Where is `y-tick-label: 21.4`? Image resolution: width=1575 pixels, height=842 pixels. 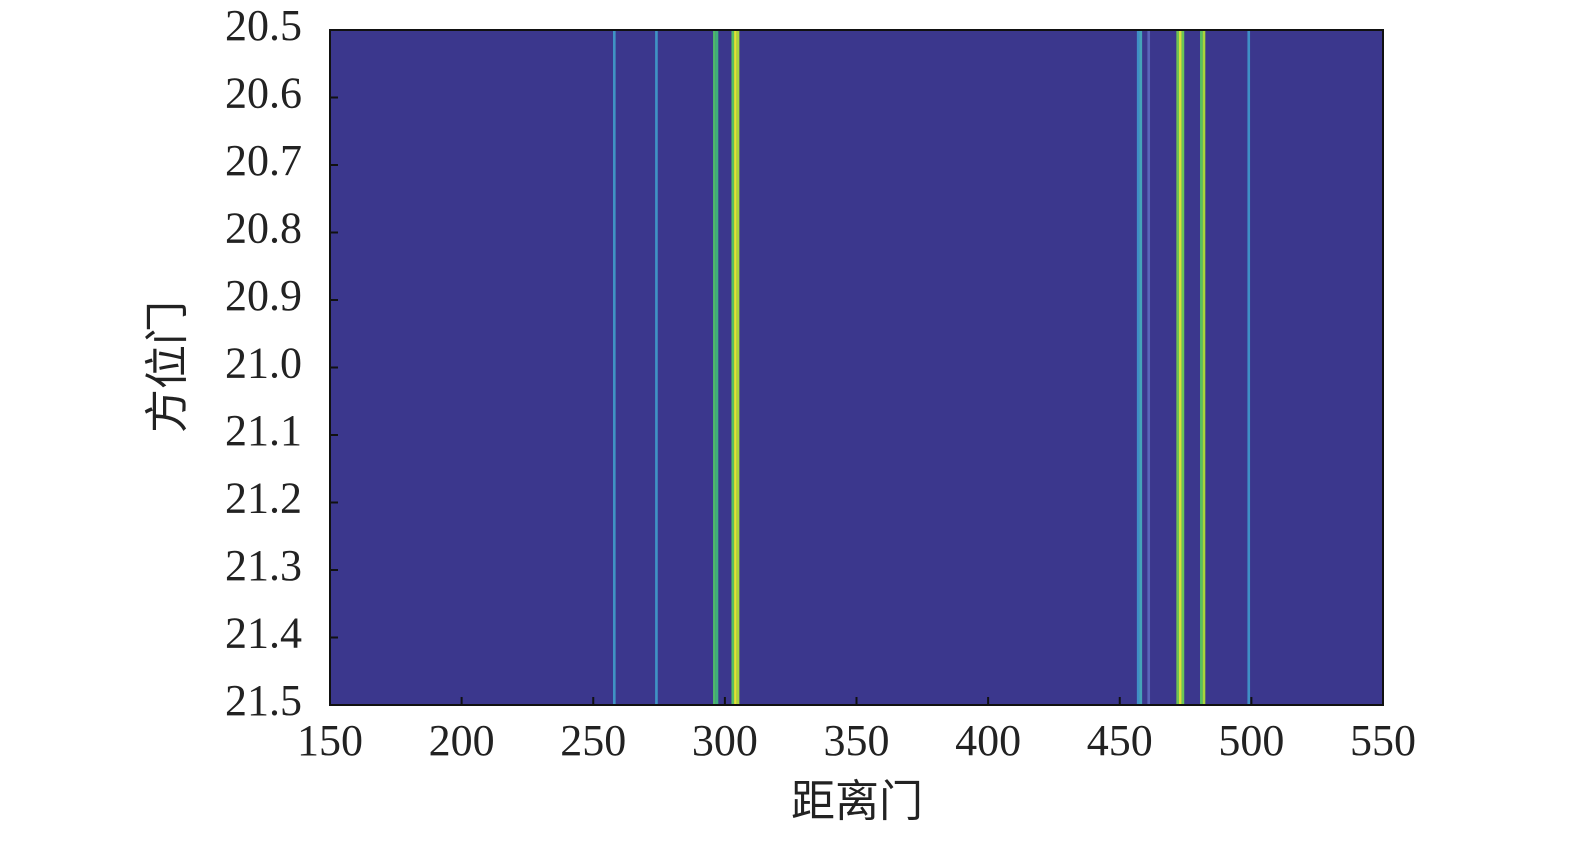
y-tick-label: 21.4 is located at coordinates (263, 633).